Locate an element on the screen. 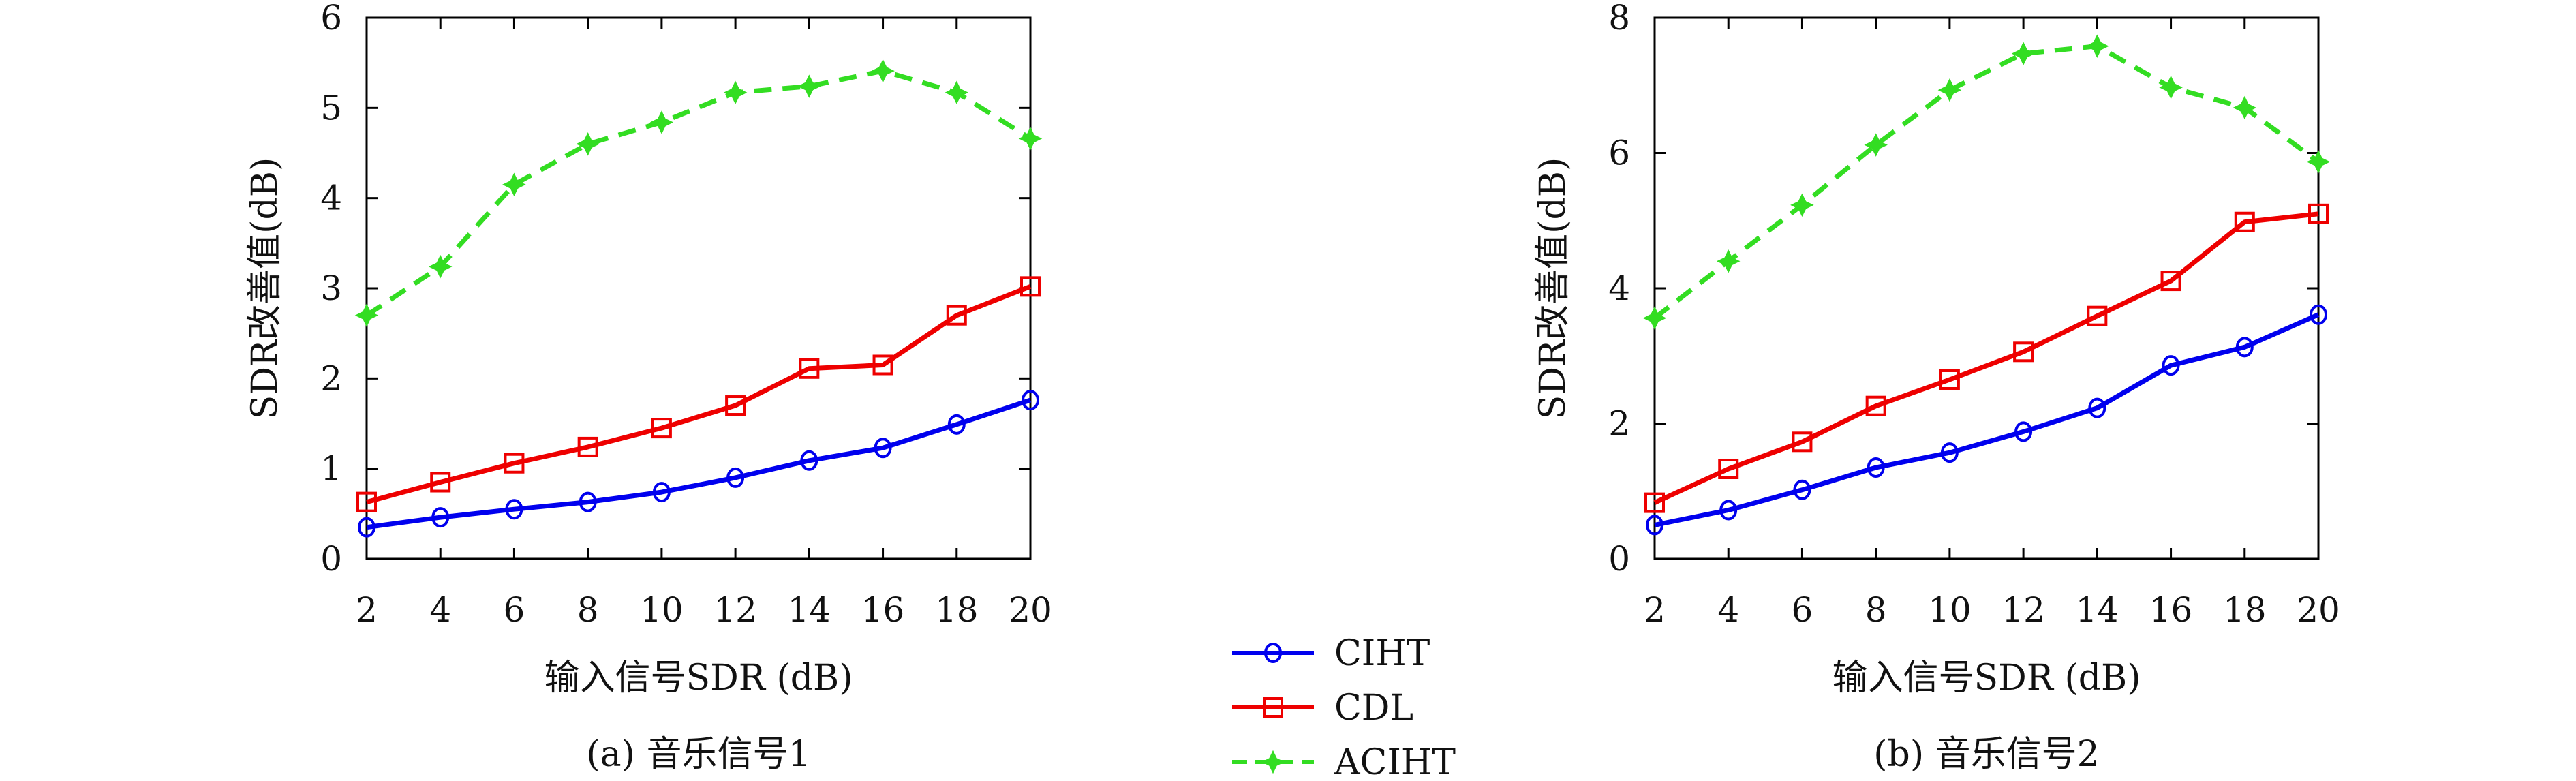  series-line-ciht is located at coordinates (699, 464).